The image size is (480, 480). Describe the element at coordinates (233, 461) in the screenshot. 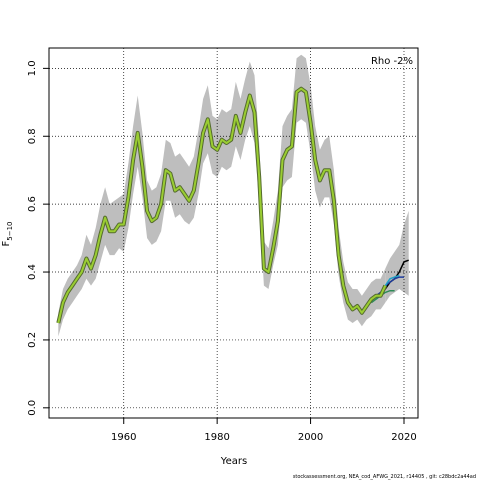

I see `x-axis-title: Years` at that location.